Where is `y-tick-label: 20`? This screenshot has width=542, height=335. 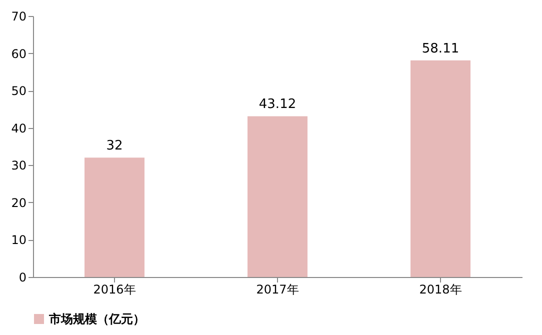 y-tick-label: 20 is located at coordinates (18, 203).